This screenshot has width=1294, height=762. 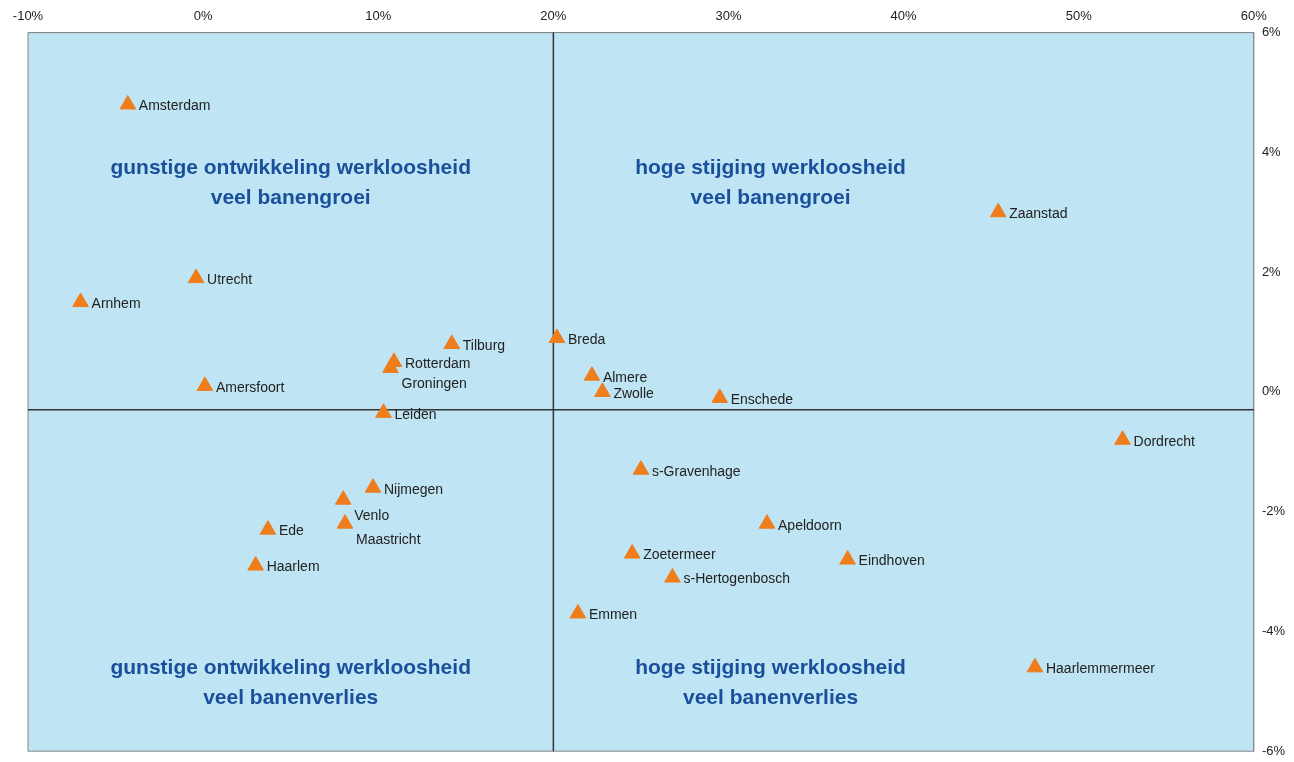 What do you see at coordinates (810, 524) in the screenshot?
I see `series-label: Apeldoorn` at bounding box center [810, 524].